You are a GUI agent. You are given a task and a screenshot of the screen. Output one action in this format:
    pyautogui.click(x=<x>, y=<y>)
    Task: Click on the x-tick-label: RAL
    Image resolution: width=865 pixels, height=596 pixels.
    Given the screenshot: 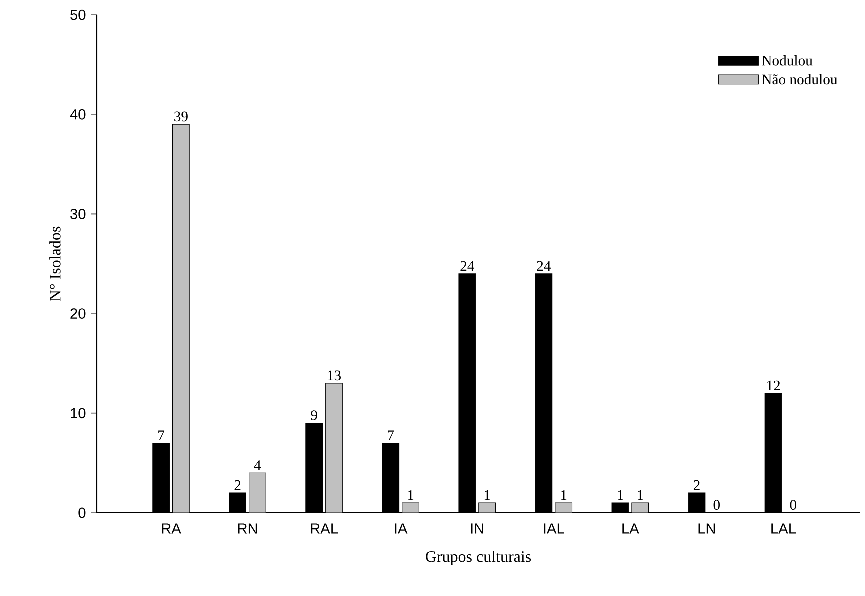 What is the action you would take?
    pyautogui.click(x=324, y=529)
    